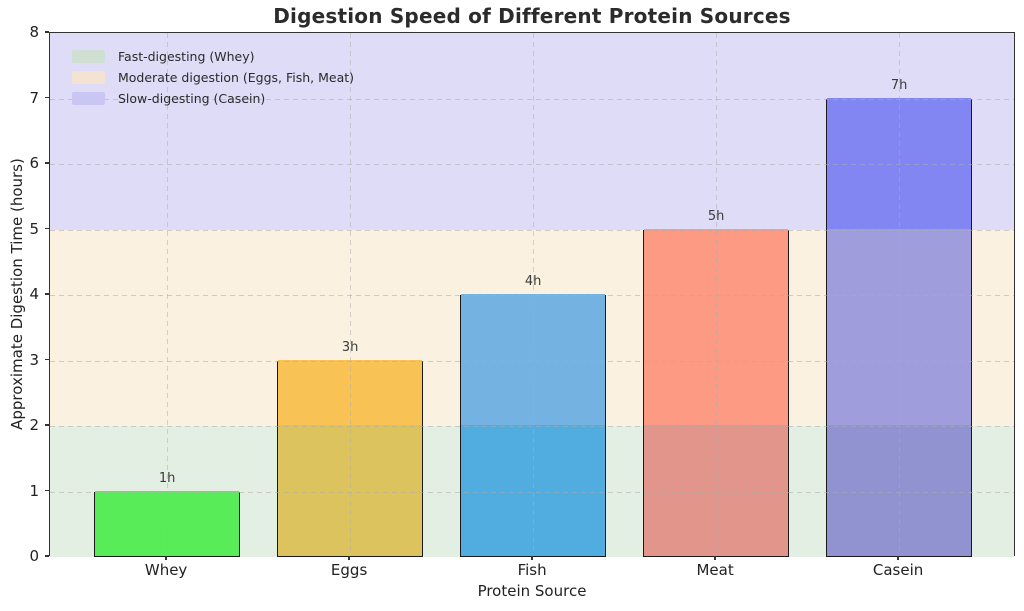 The image size is (1024, 611). I want to click on bar-meat, so click(716, 392).